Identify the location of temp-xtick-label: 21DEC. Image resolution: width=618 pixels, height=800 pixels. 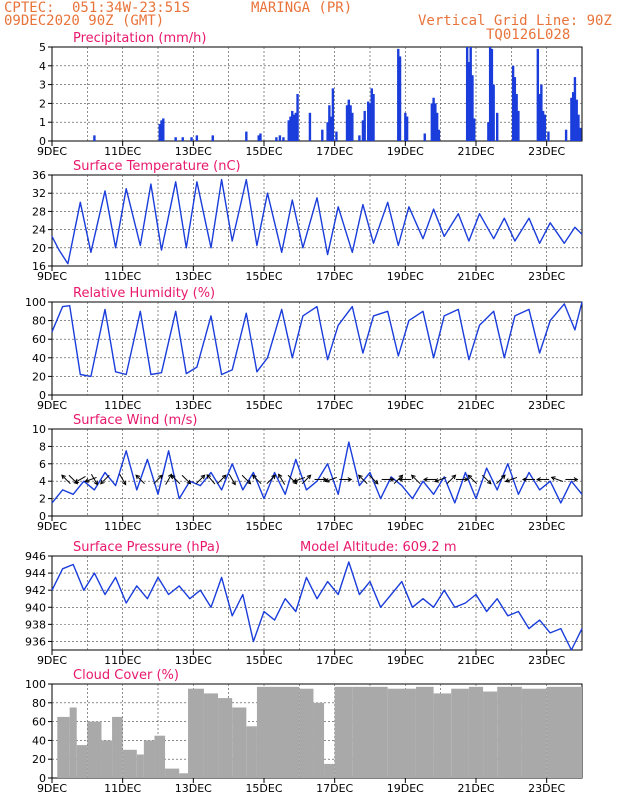
(475, 276).